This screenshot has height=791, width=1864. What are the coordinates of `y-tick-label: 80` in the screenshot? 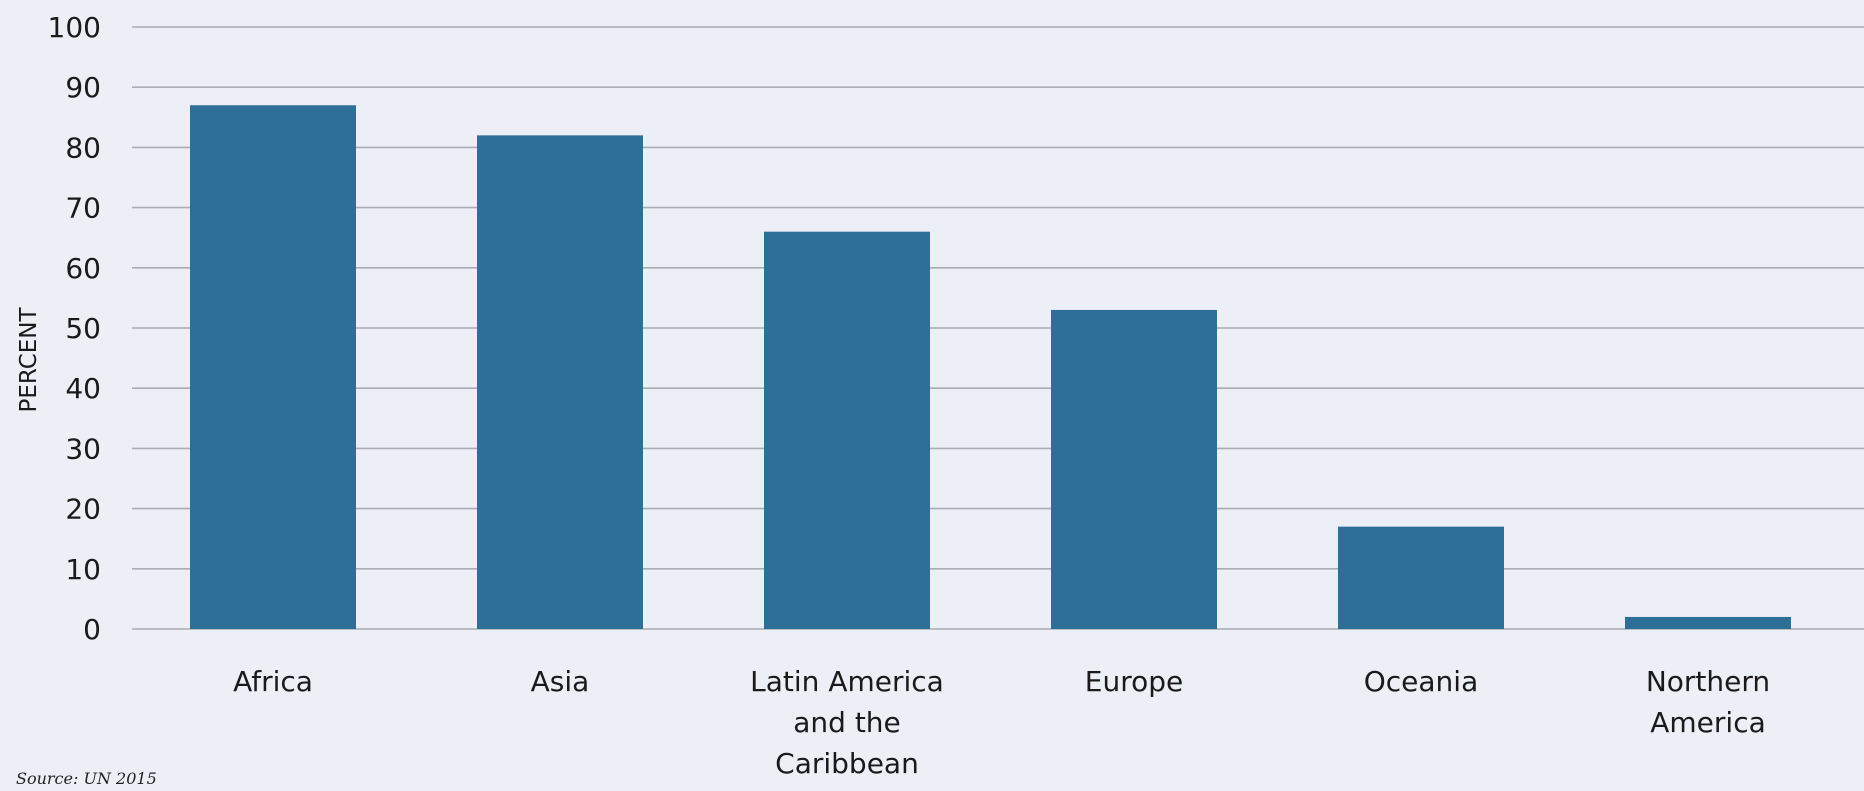 It's located at (83, 147).